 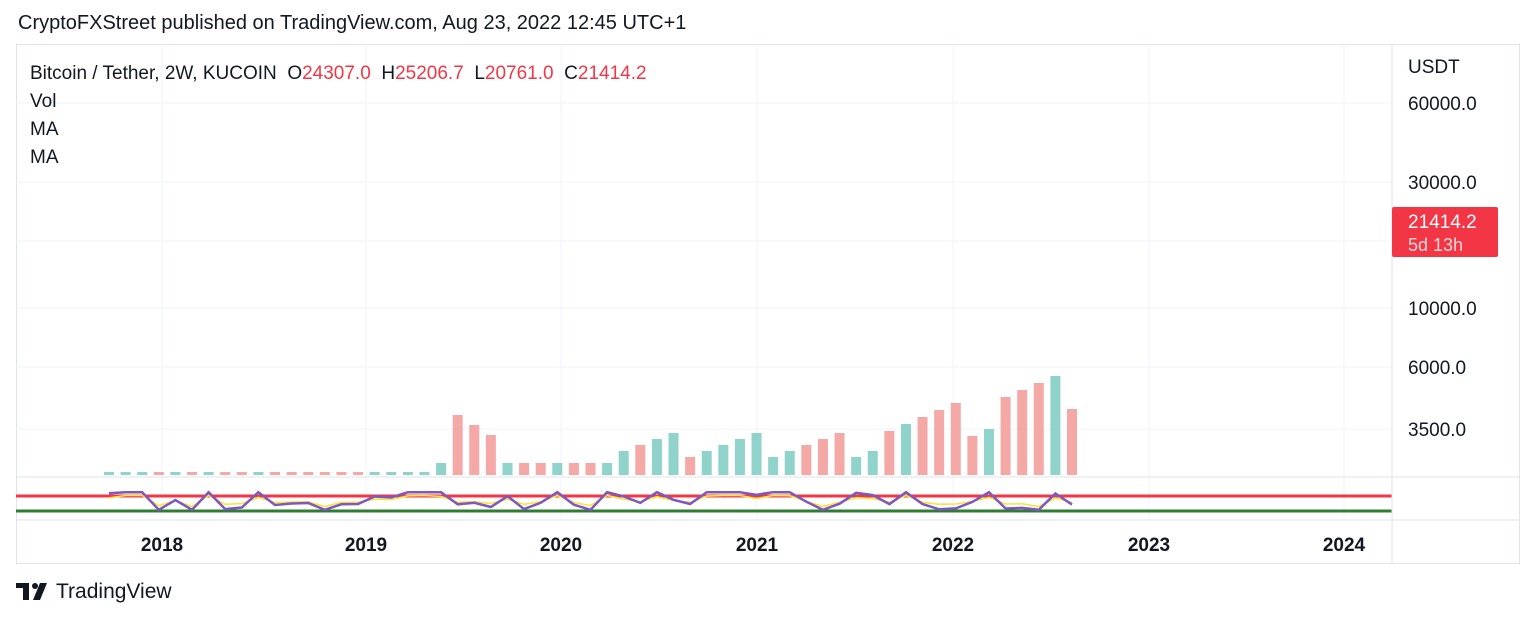 I want to click on time-tick: 2019, so click(x=366, y=545).